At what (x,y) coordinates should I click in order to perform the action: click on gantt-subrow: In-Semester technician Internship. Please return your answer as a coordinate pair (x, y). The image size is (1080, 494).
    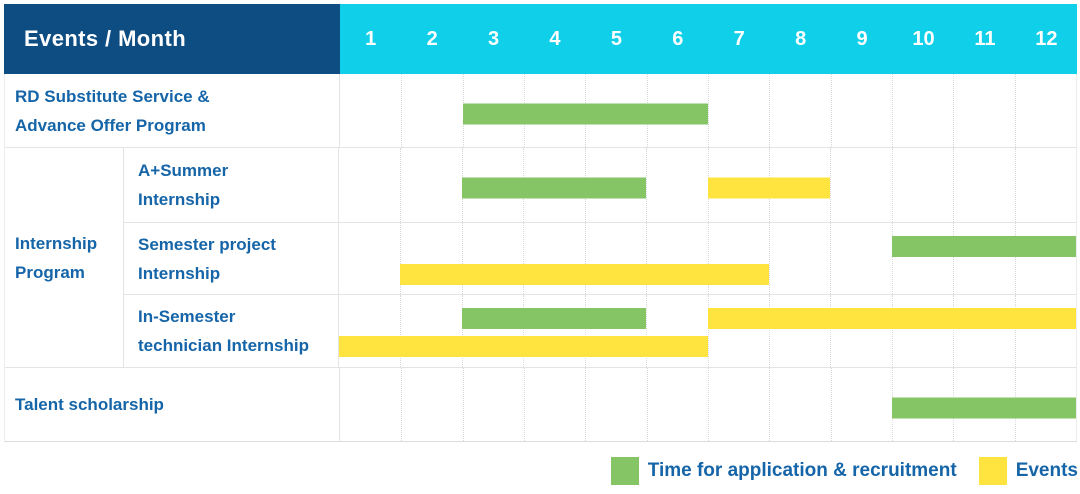
    Looking at the image, I should click on (600, 330).